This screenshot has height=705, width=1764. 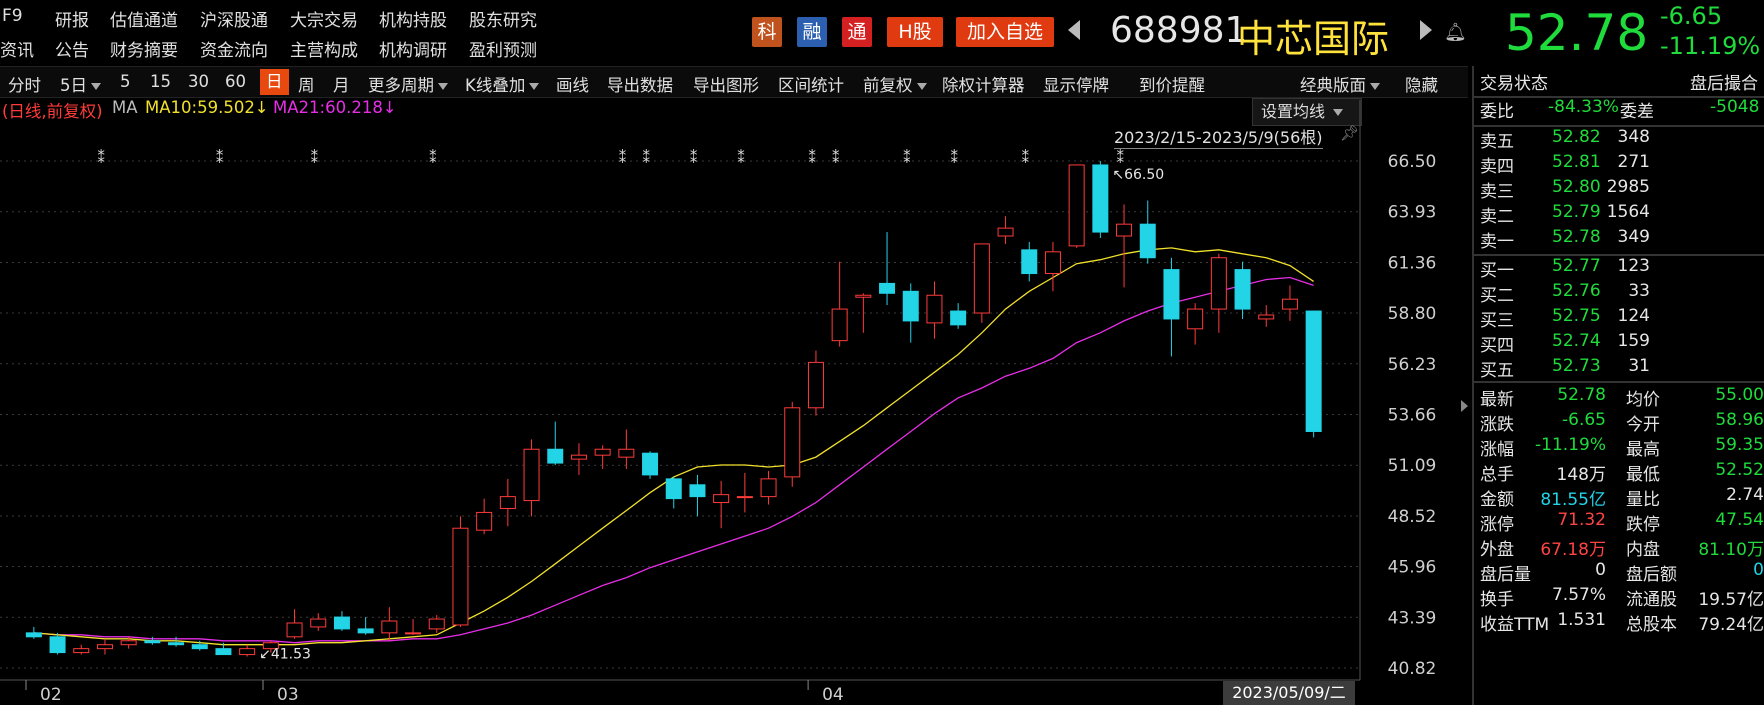 What do you see at coordinates (234, 21) in the screenshot?
I see `menu-item: 沪深股通` at bounding box center [234, 21].